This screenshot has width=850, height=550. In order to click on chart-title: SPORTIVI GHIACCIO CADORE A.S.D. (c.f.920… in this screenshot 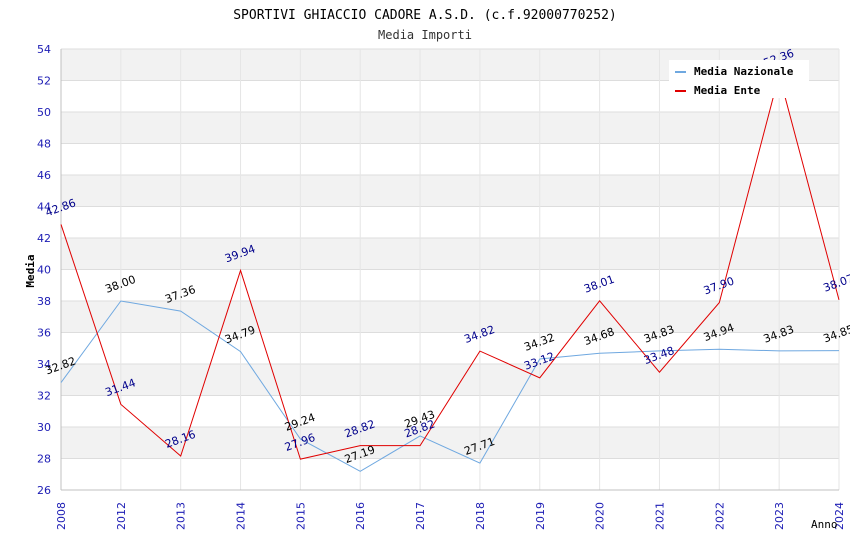, I will do `click(425, 15)`.